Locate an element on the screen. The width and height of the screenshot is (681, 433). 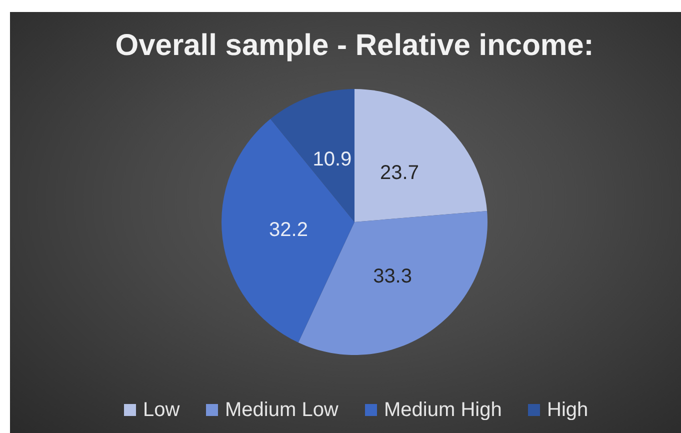
chart-title: Overall sample - Relative income: is located at coordinates (354, 45).